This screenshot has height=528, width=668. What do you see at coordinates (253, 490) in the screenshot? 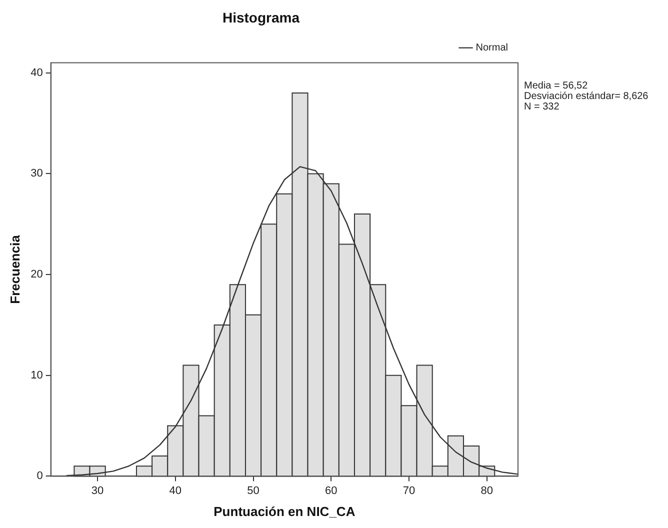
I see `x-tick-label: 50` at bounding box center [253, 490].